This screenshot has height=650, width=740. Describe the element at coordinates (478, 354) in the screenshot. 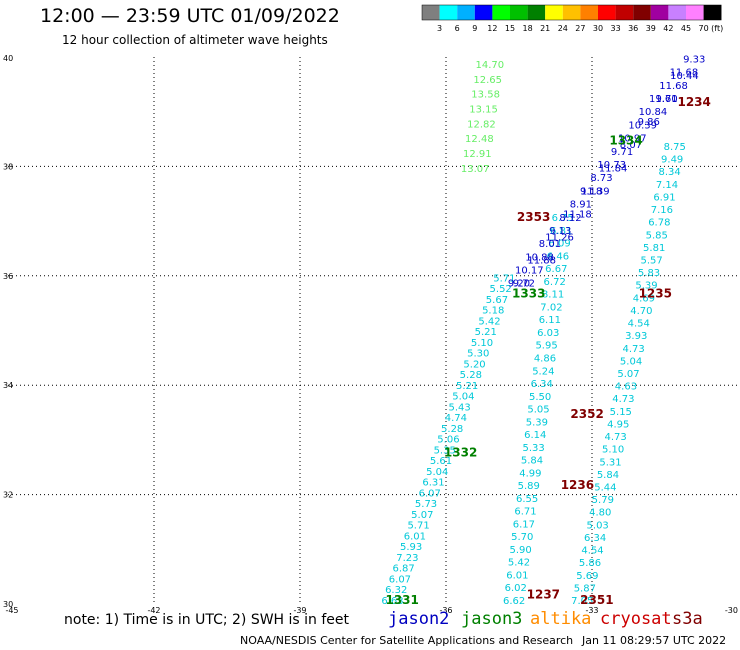

I see `wave-height-value: 5.30` at that location.